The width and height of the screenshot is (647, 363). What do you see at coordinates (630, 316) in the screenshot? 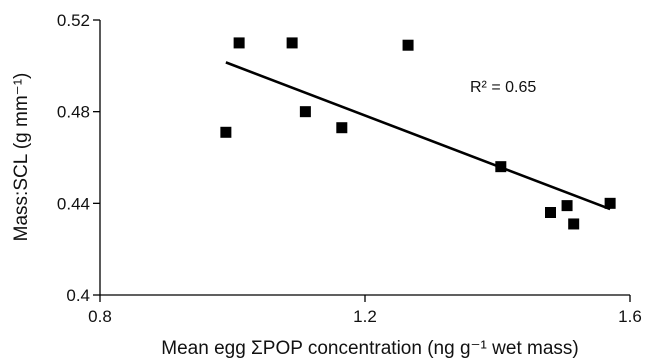
I see `x-tick-label: 1.6` at bounding box center [630, 316].